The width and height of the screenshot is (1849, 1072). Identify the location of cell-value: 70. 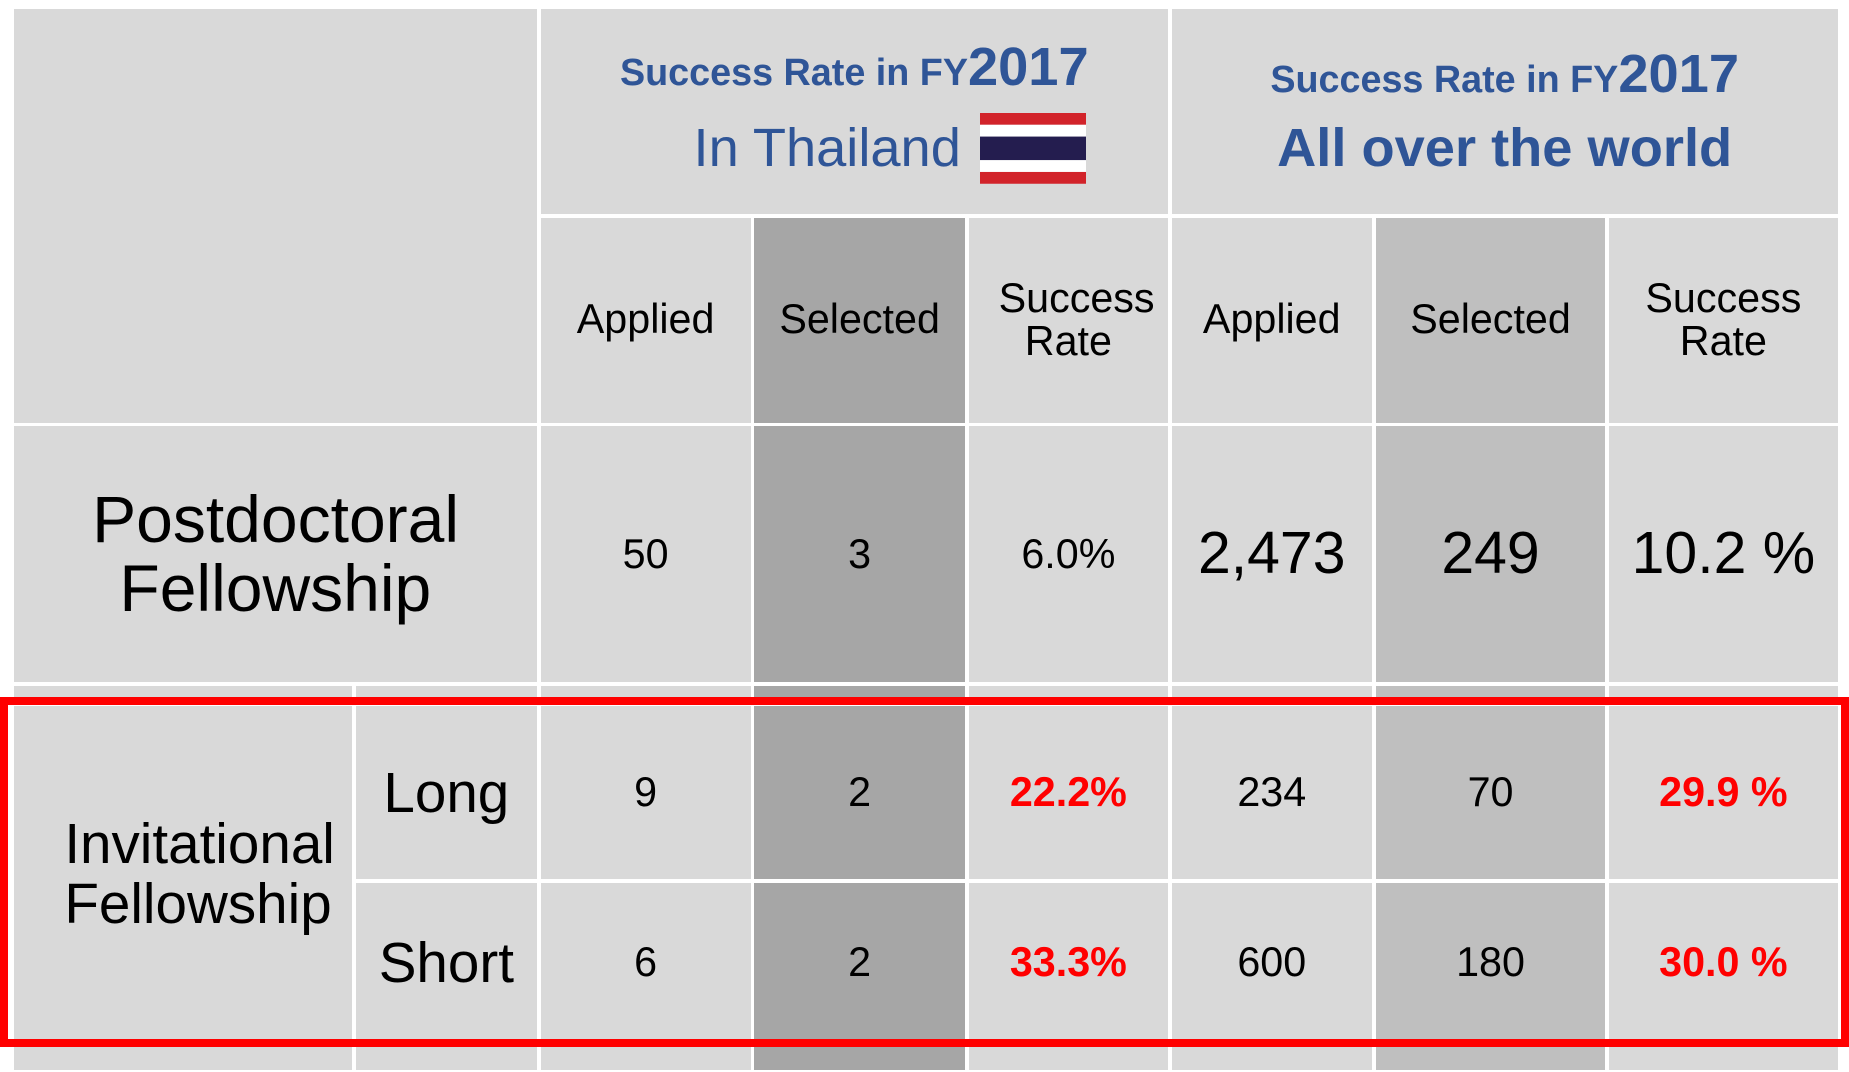
(1490, 791).